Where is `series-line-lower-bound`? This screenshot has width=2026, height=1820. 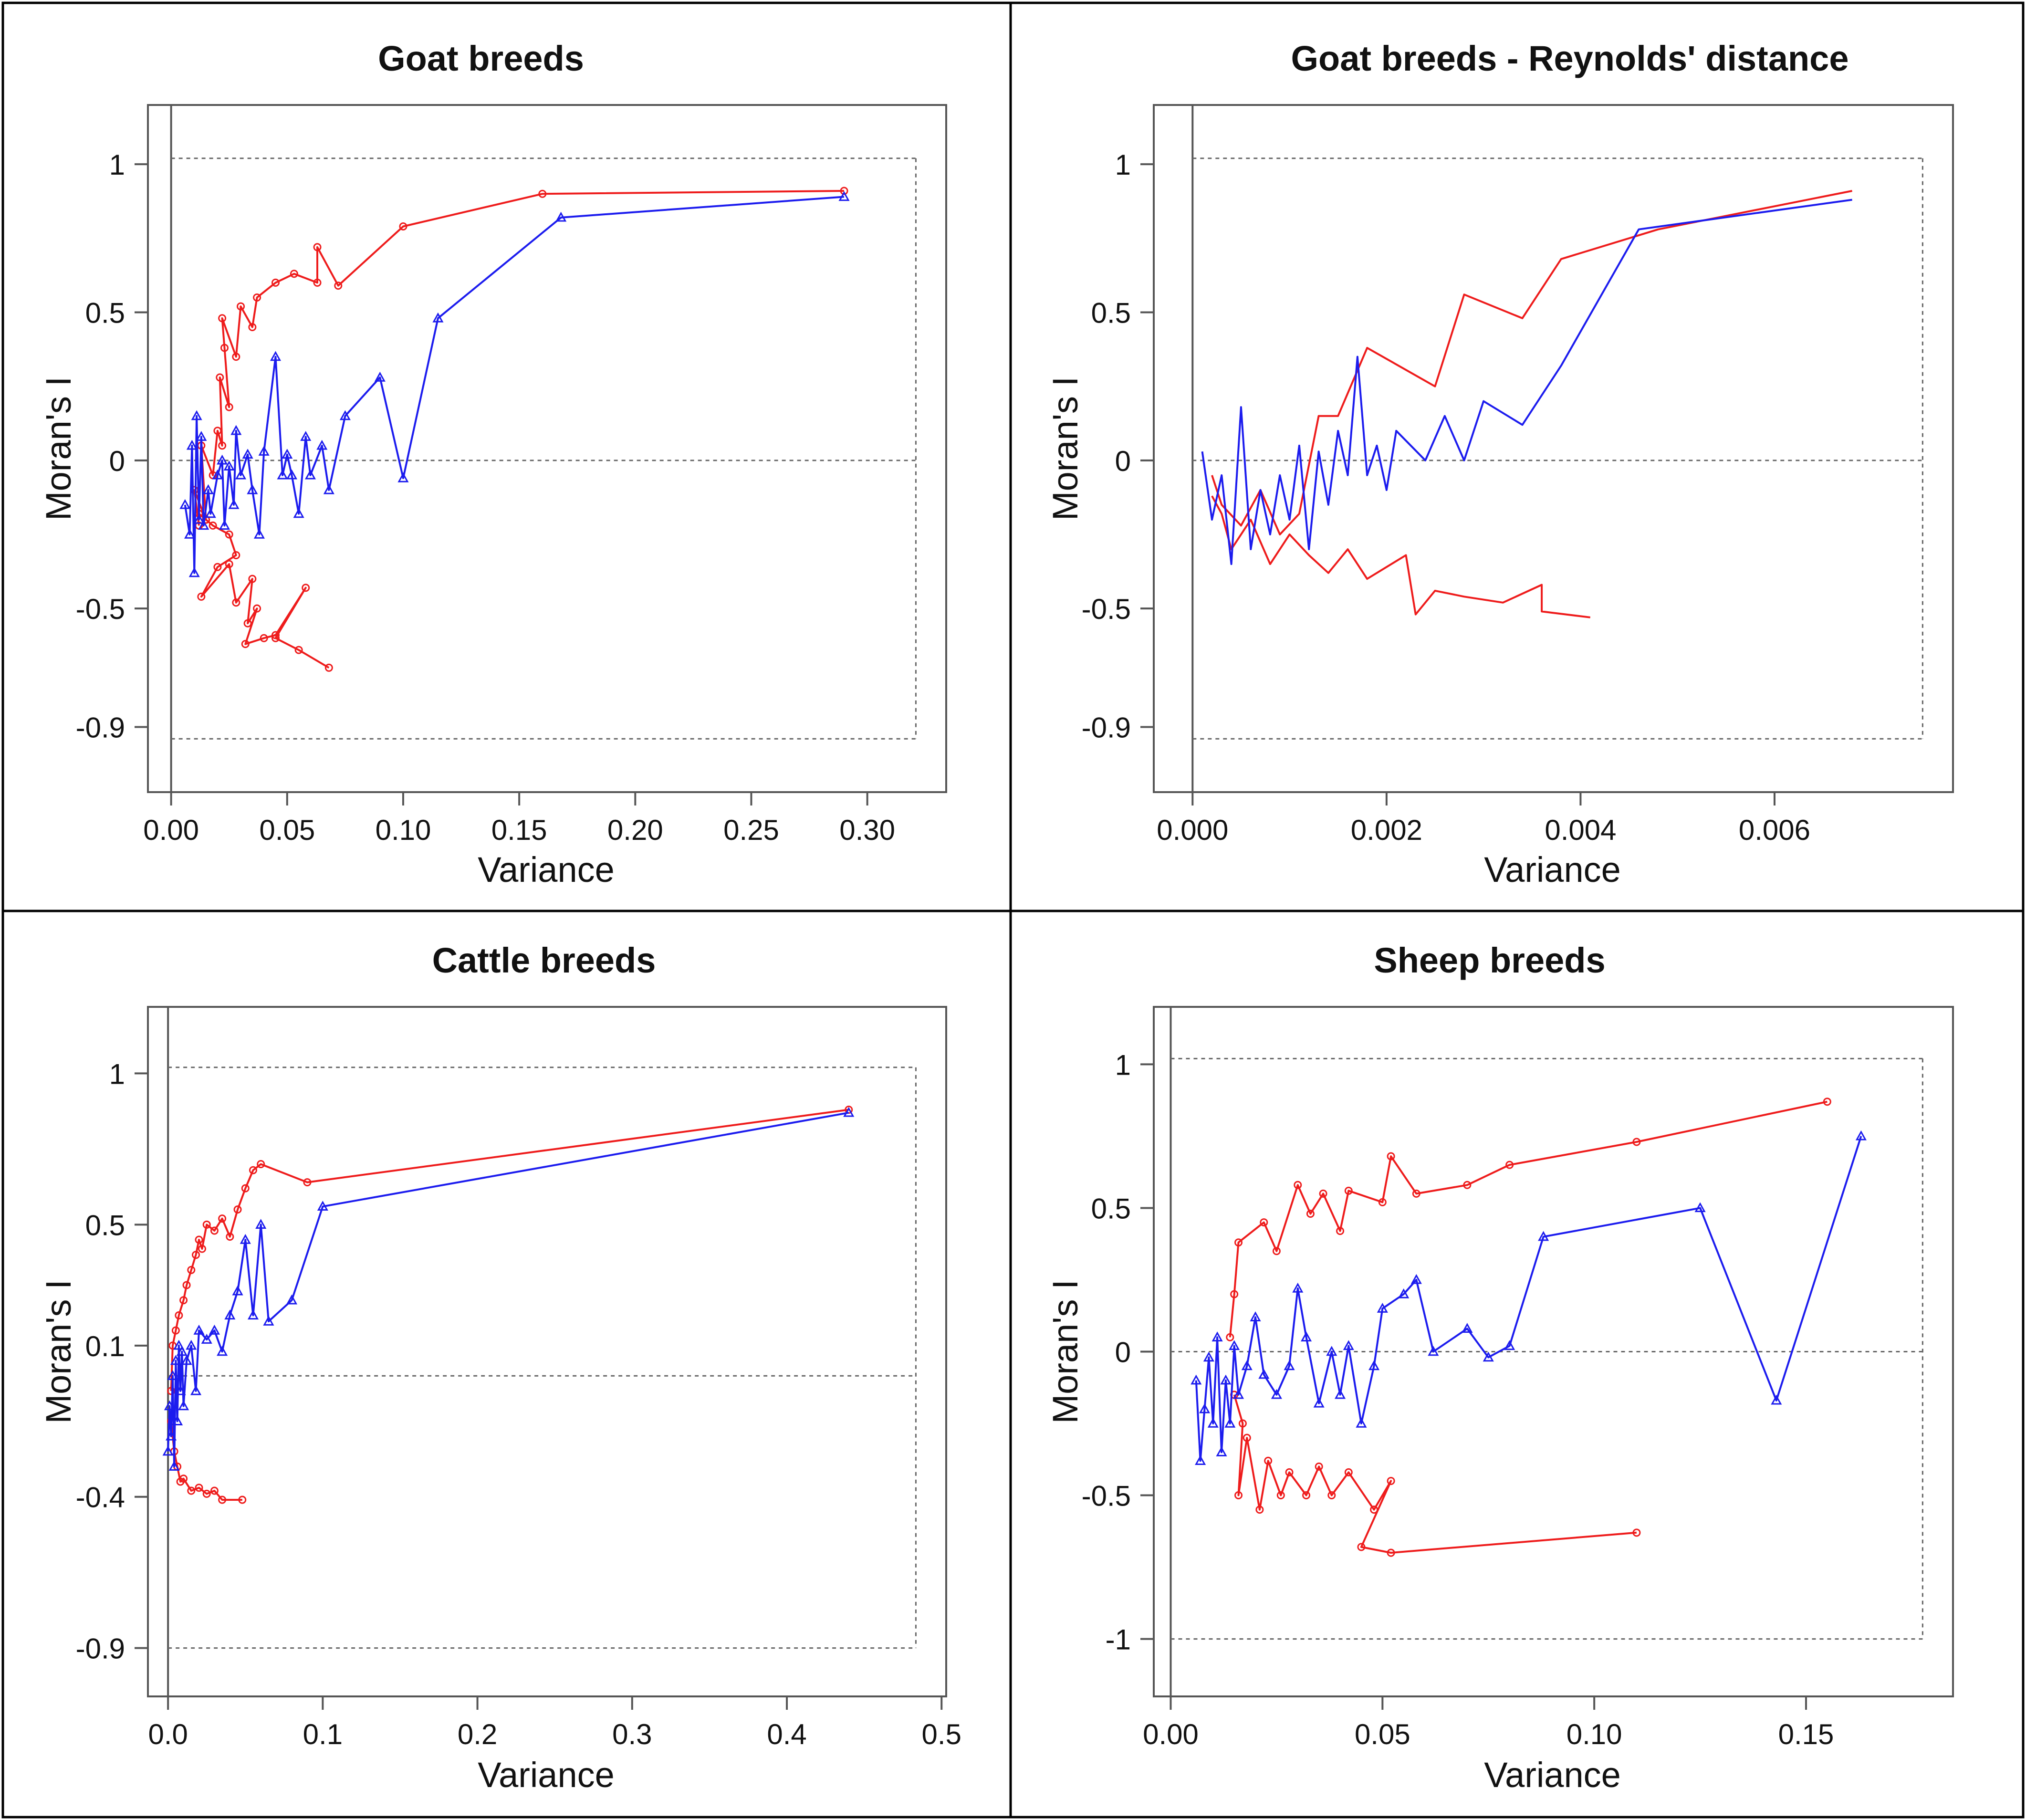
series-line-lower-bound is located at coordinates (1400, 556).